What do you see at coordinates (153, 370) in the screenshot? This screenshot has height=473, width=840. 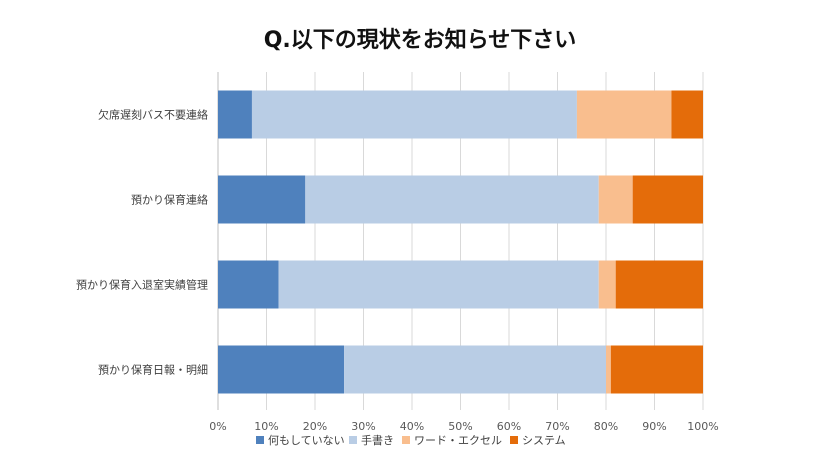 I see `category-label: 預かり保育日報・明細` at bounding box center [153, 370].